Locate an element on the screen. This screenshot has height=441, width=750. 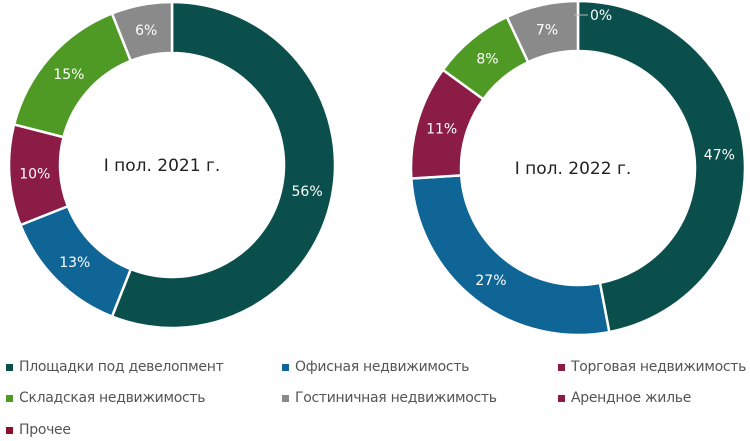
data-label: 56% is located at coordinates (307, 192).